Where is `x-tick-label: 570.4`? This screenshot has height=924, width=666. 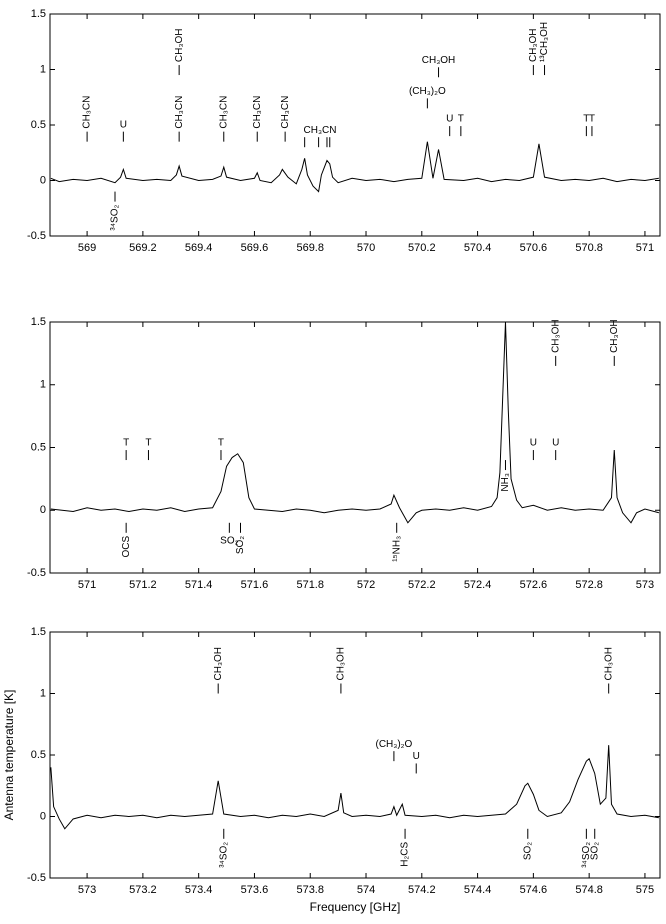 x-tick-label: 570.4 is located at coordinates (478, 248).